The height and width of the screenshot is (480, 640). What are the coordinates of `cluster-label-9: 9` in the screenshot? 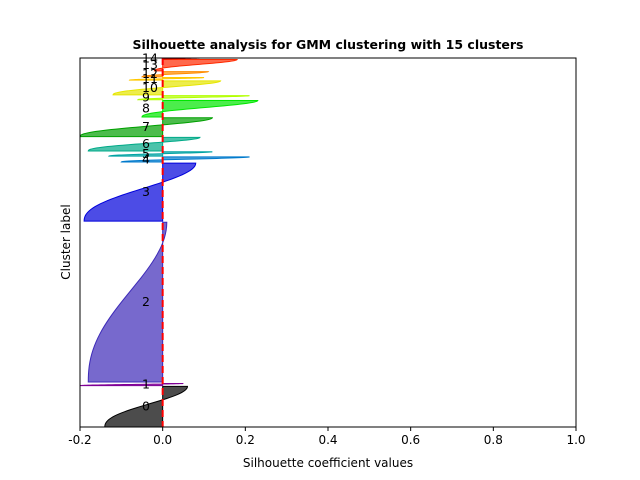 It's located at (146, 97).